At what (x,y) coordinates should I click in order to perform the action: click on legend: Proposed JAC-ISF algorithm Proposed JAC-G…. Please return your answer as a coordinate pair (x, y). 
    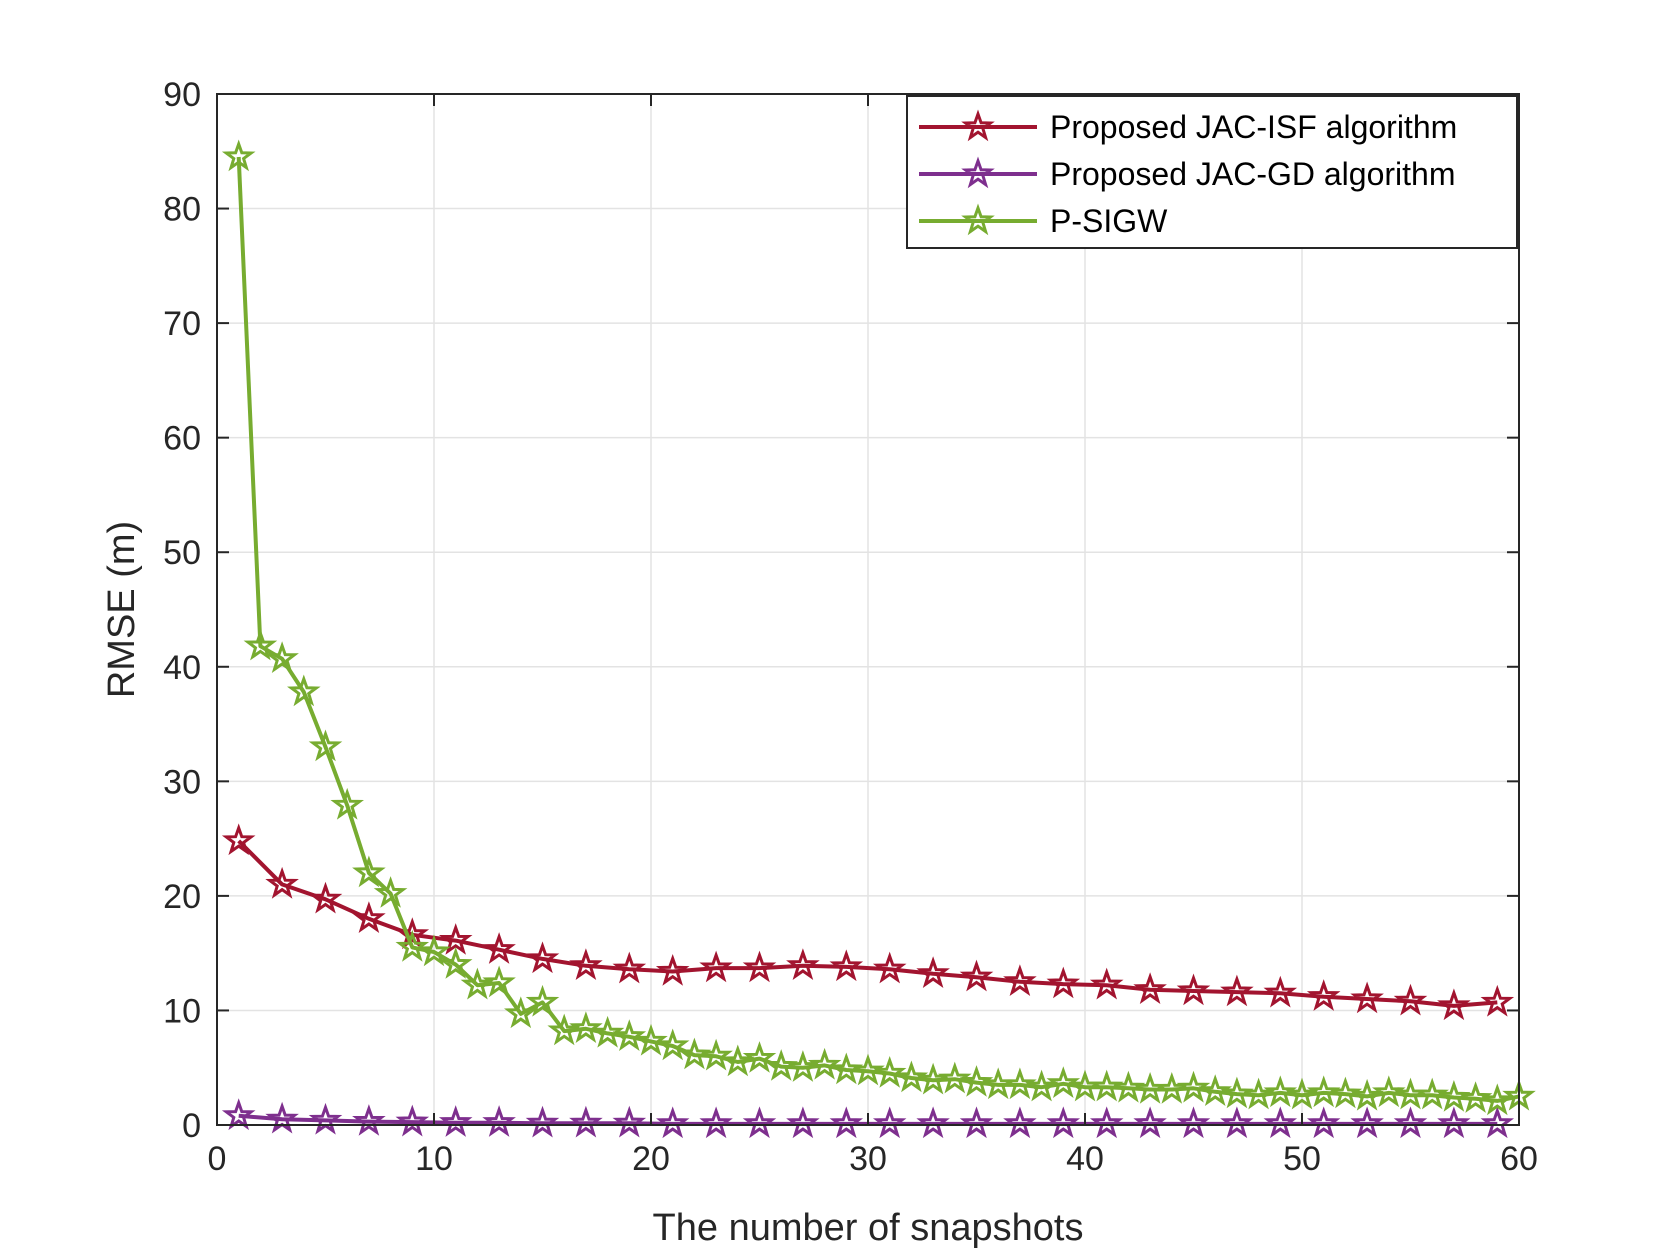
    Looking at the image, I should click on (1212, 172).